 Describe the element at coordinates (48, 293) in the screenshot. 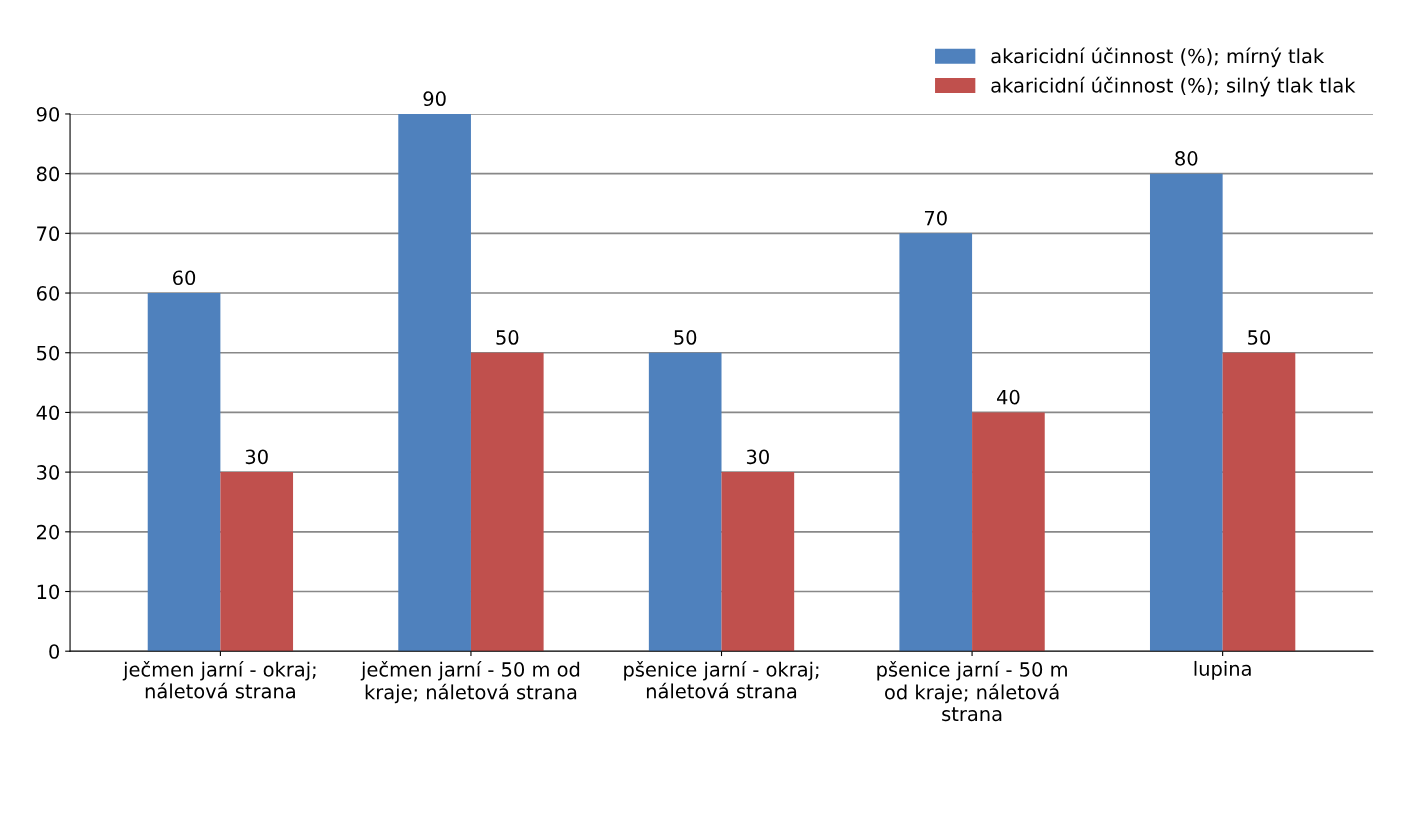

I see `y-tick-label: 60` at that location.